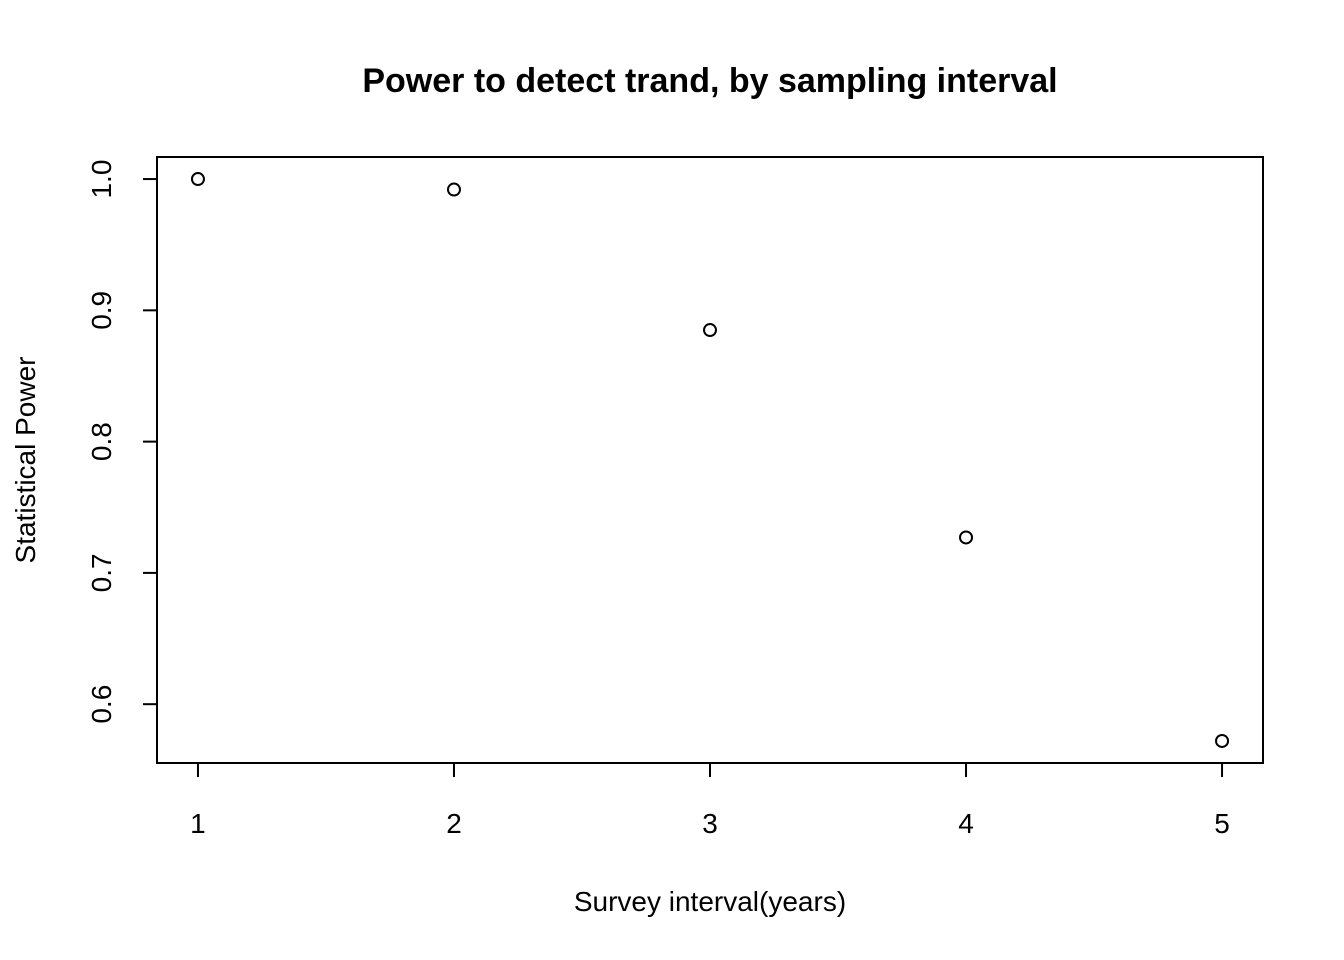 The image size is (1344, 960). I want to click on x-axis: 1 2 3 4 5, so click(710, 800).